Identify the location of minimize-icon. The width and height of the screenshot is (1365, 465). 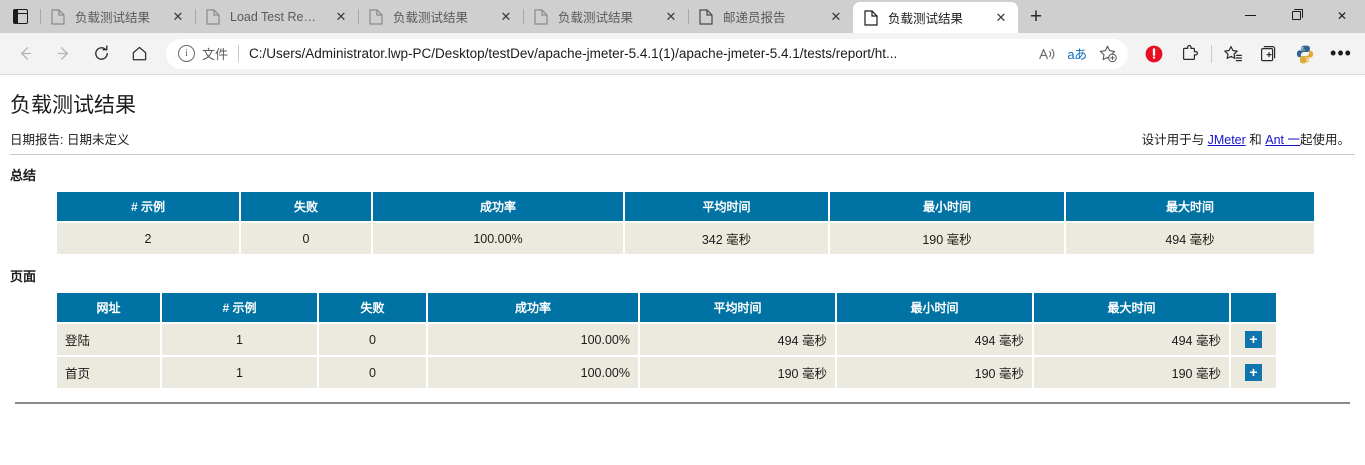
(1250, 15).